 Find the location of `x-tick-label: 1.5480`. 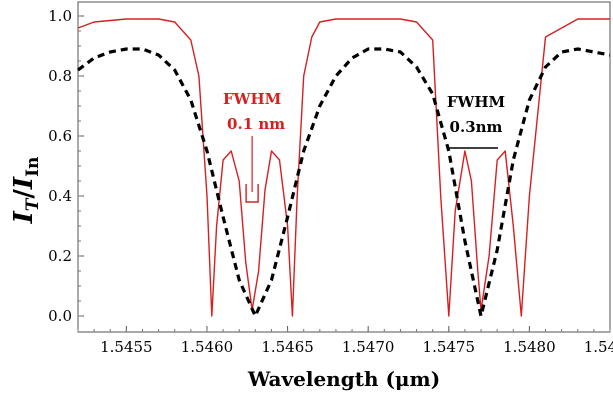

x-tick-label: 1.5480 is located at coordinates (529, 347).